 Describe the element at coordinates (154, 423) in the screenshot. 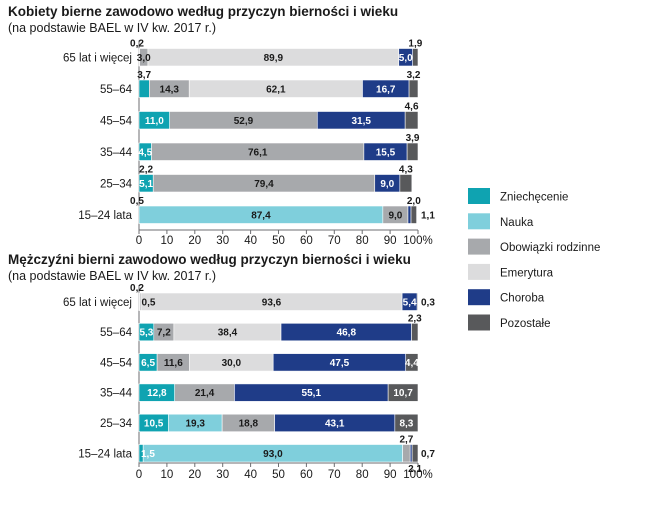

I see `men-value-label: 10,5` at that location.